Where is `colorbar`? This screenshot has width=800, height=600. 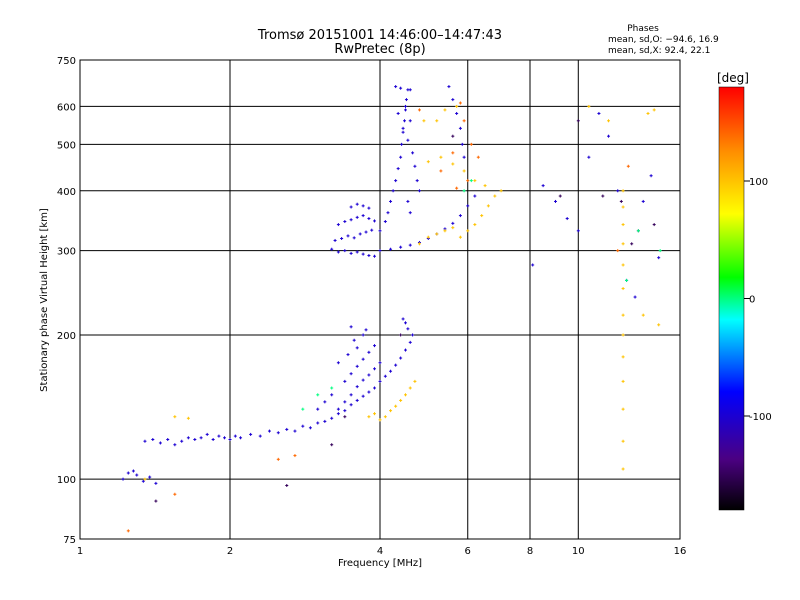 colorbar is located at coordinates (731, 298).